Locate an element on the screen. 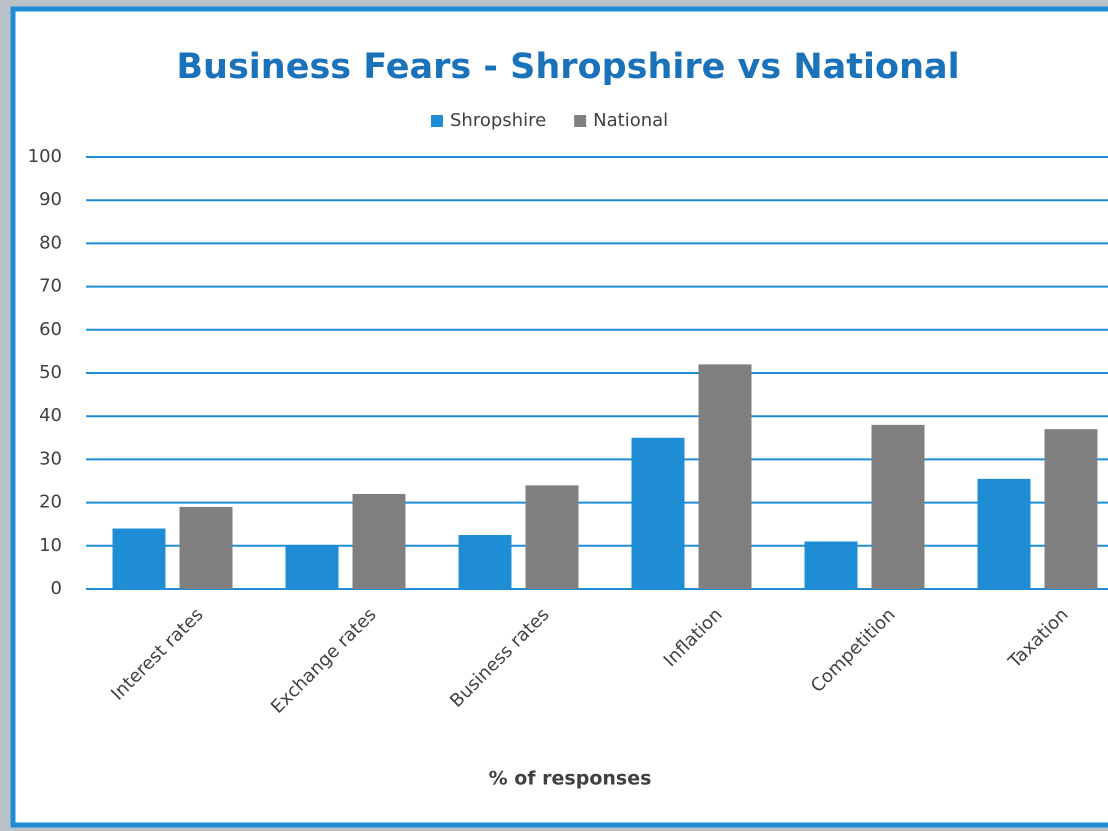 This screenshot has width=1108, height=831. y-tick-label: 20 is located at coordinates (50, 502).